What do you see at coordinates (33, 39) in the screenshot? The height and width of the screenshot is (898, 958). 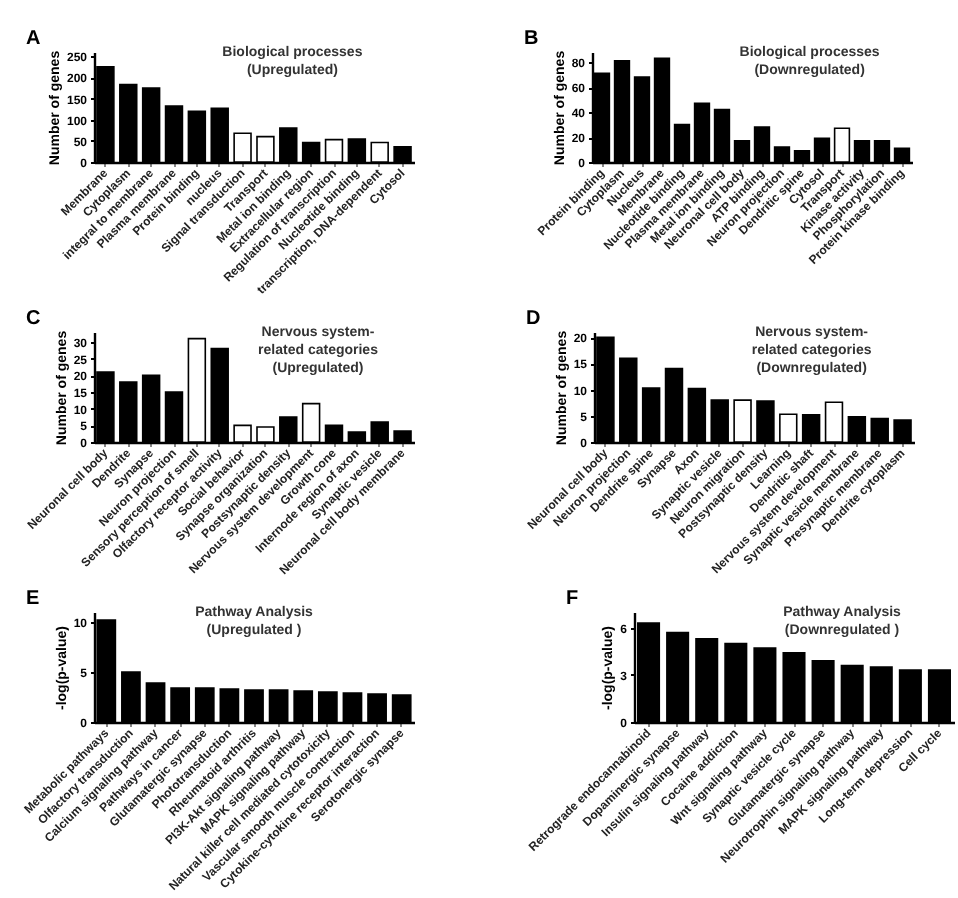 I see `text: A` at bounding box center [33, 39].